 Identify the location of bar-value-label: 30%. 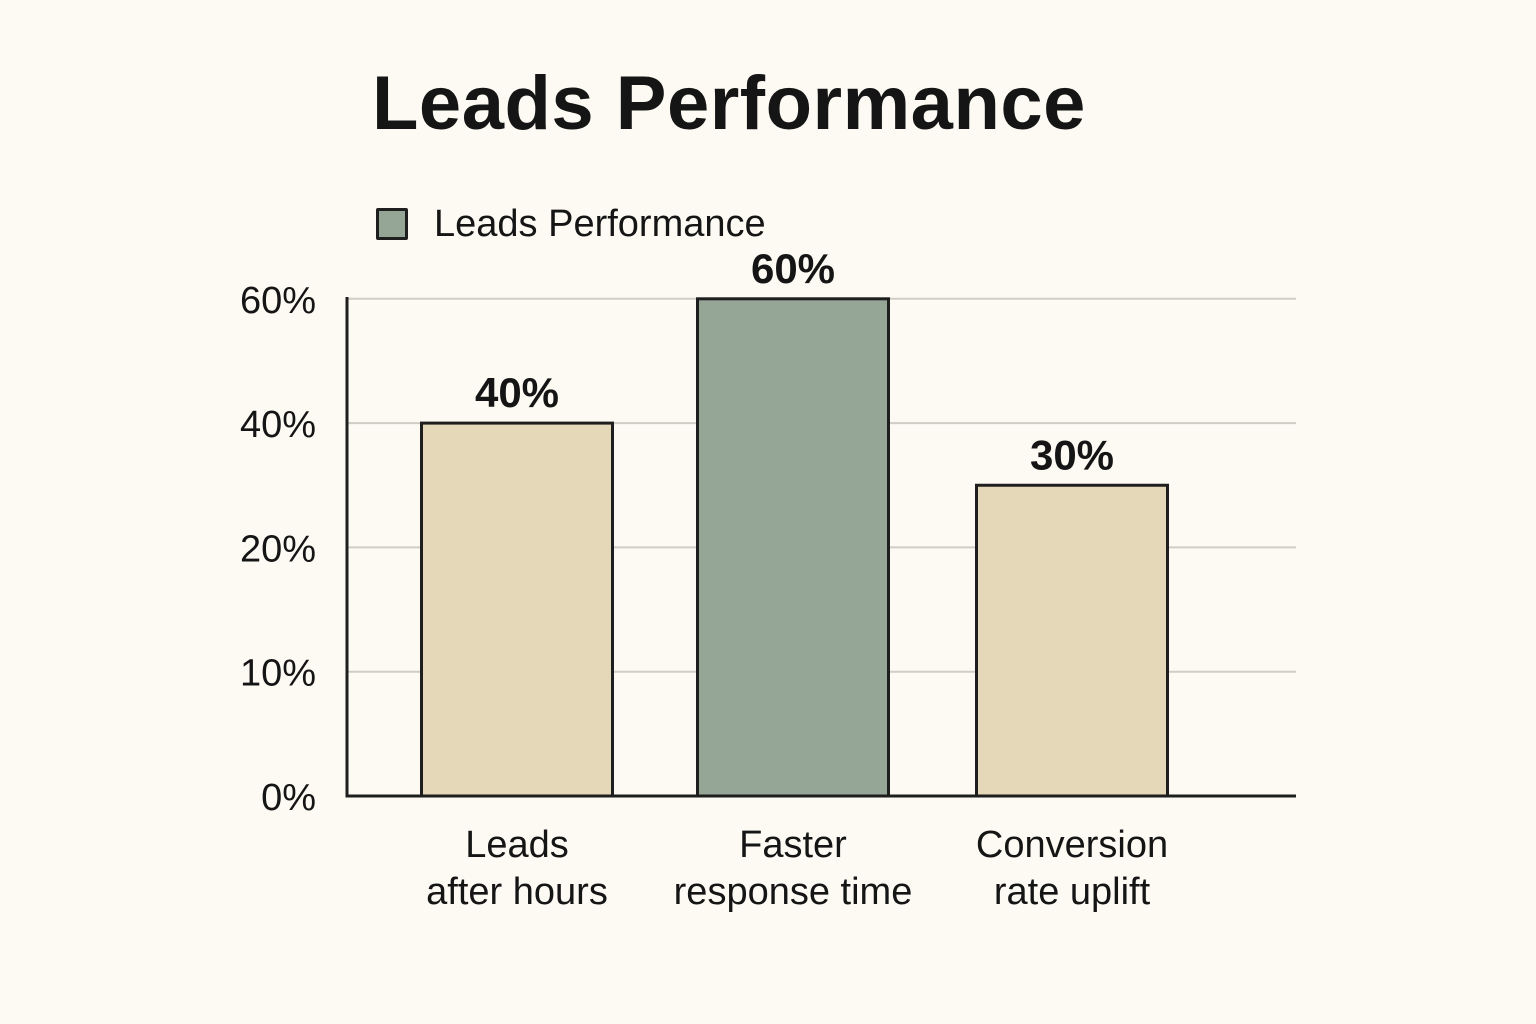
(1072, 454).